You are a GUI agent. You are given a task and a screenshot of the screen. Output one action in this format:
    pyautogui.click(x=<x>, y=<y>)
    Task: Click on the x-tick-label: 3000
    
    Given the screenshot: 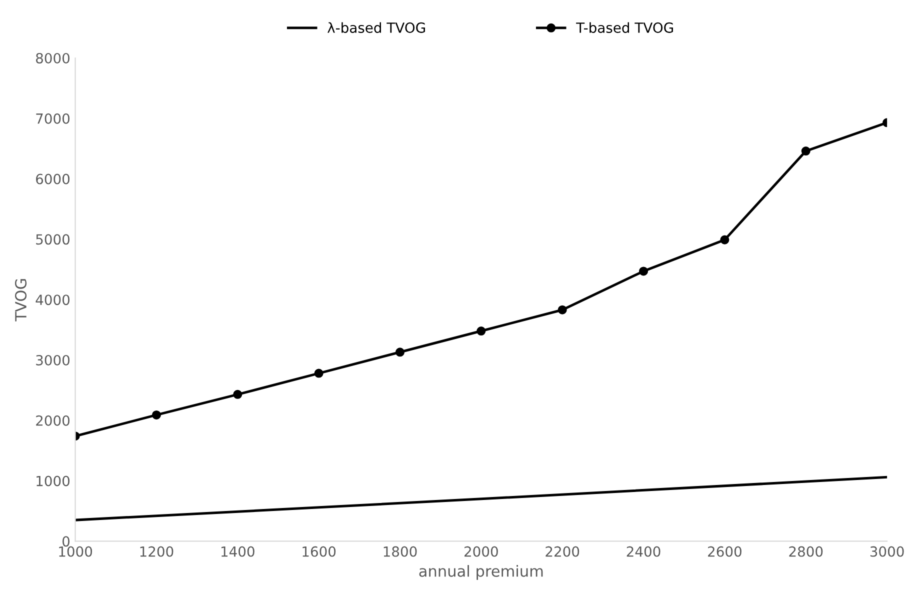 What is the action you would take?
    pyautogui.click(x=887, y=551)
    